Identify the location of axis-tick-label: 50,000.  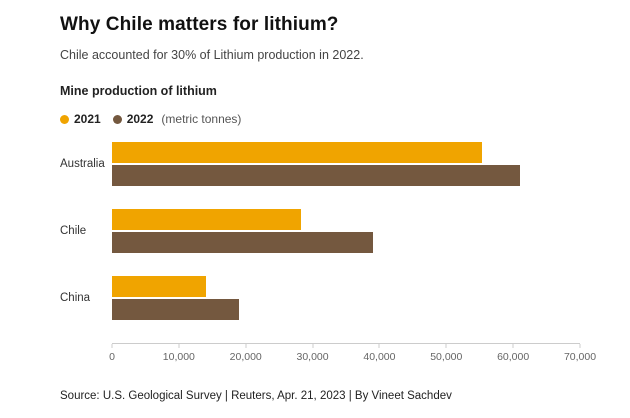
(446, 357).